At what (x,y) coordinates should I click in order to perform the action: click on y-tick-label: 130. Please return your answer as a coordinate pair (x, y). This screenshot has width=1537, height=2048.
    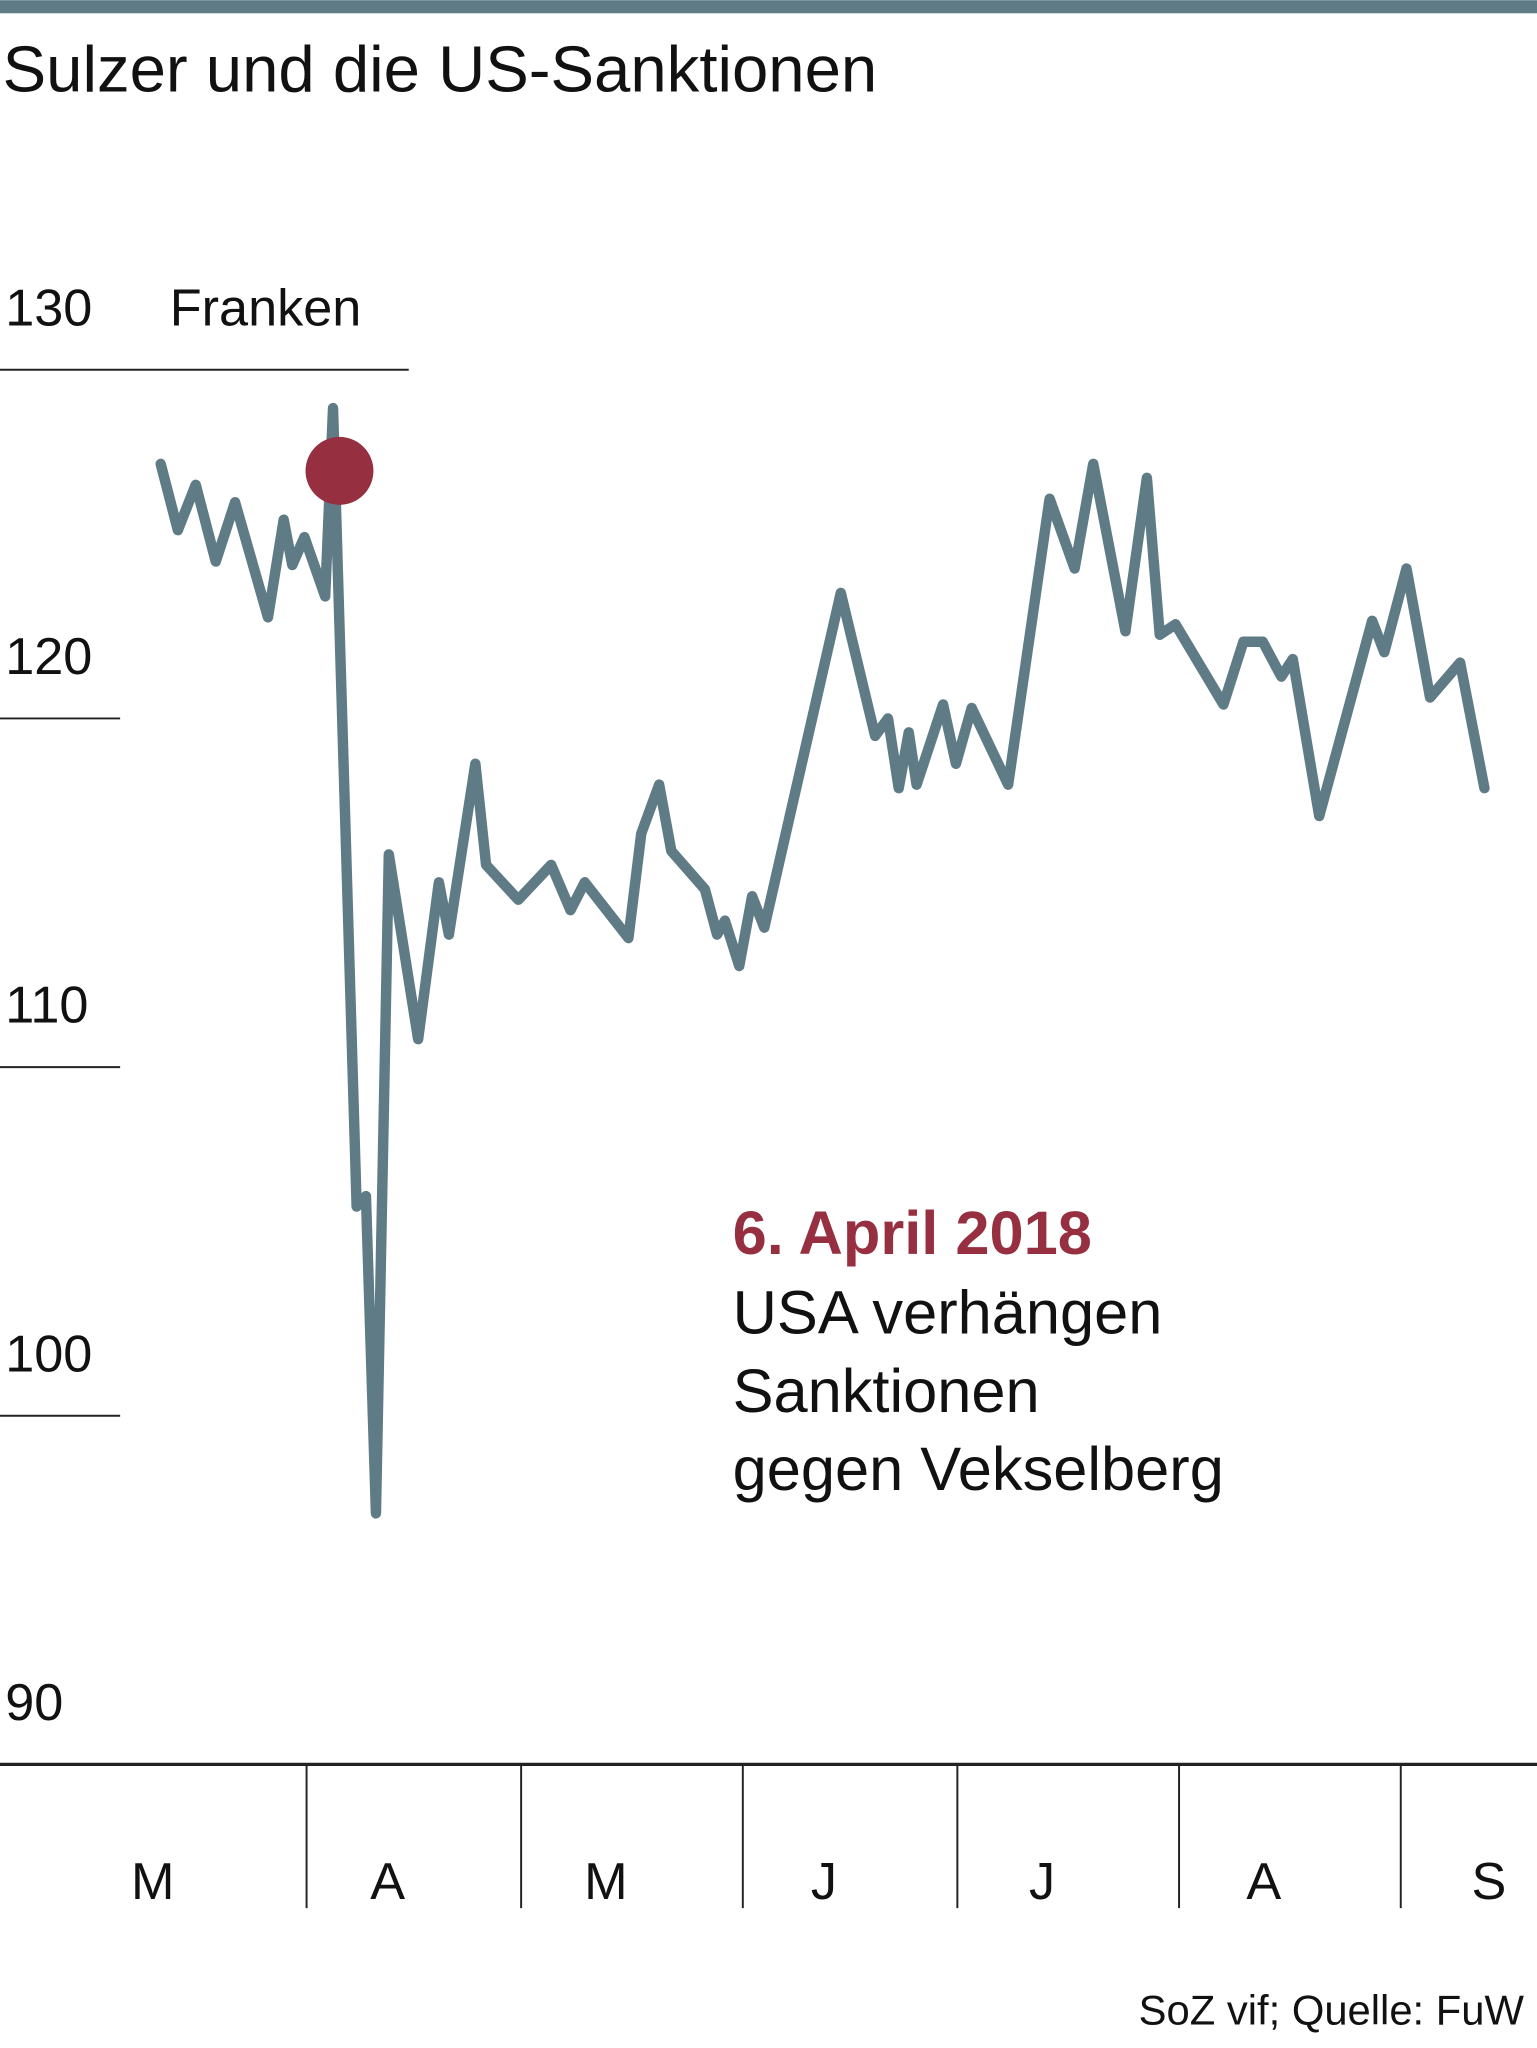
    Looking at the image, I should click on (48, 308).